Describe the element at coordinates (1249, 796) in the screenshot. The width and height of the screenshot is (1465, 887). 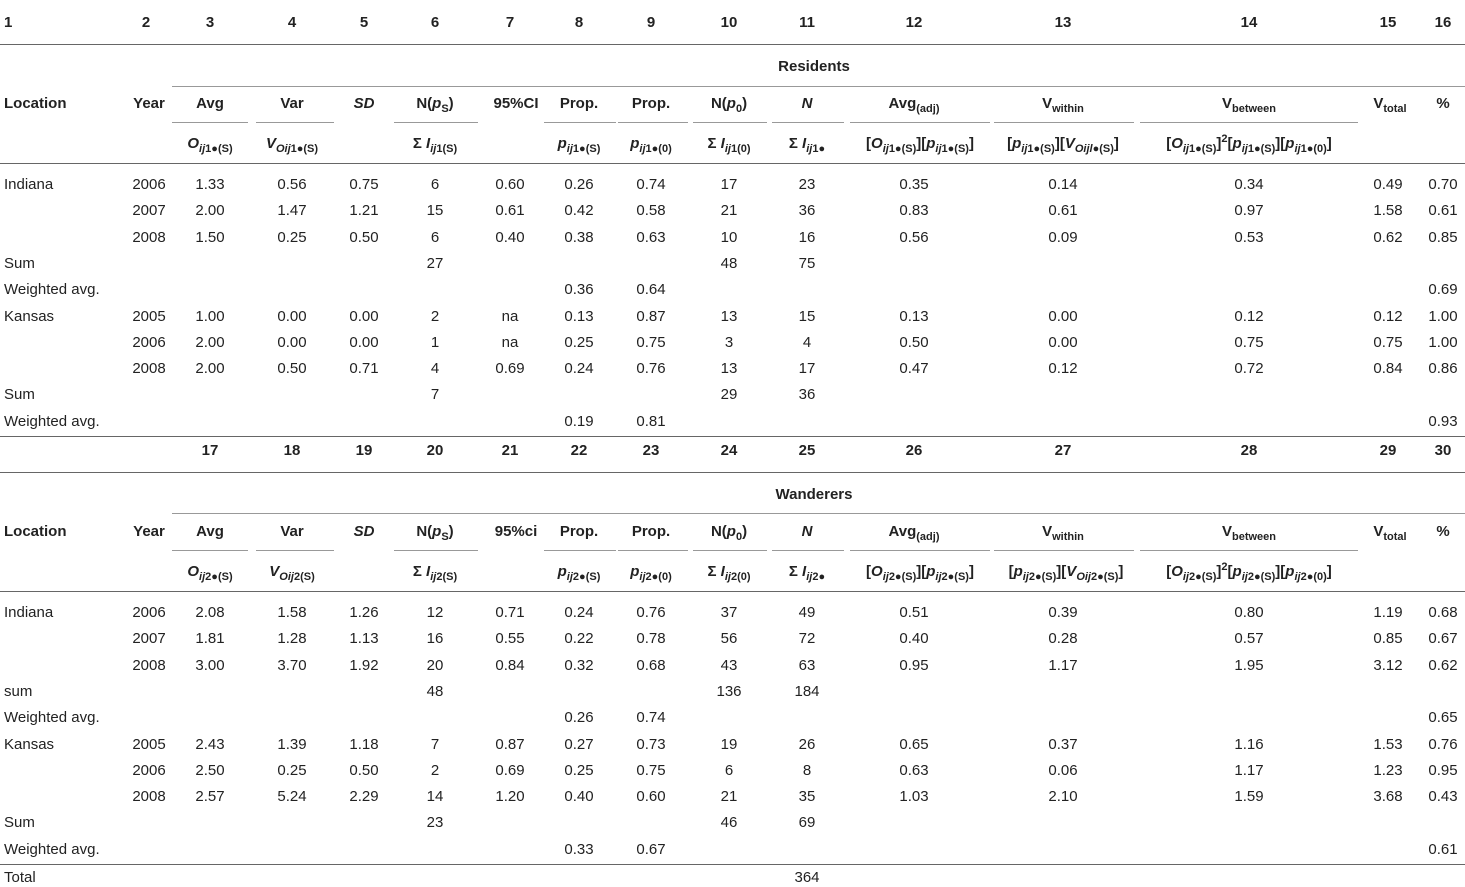
I see `cell-v-between: 1.59` at that location.